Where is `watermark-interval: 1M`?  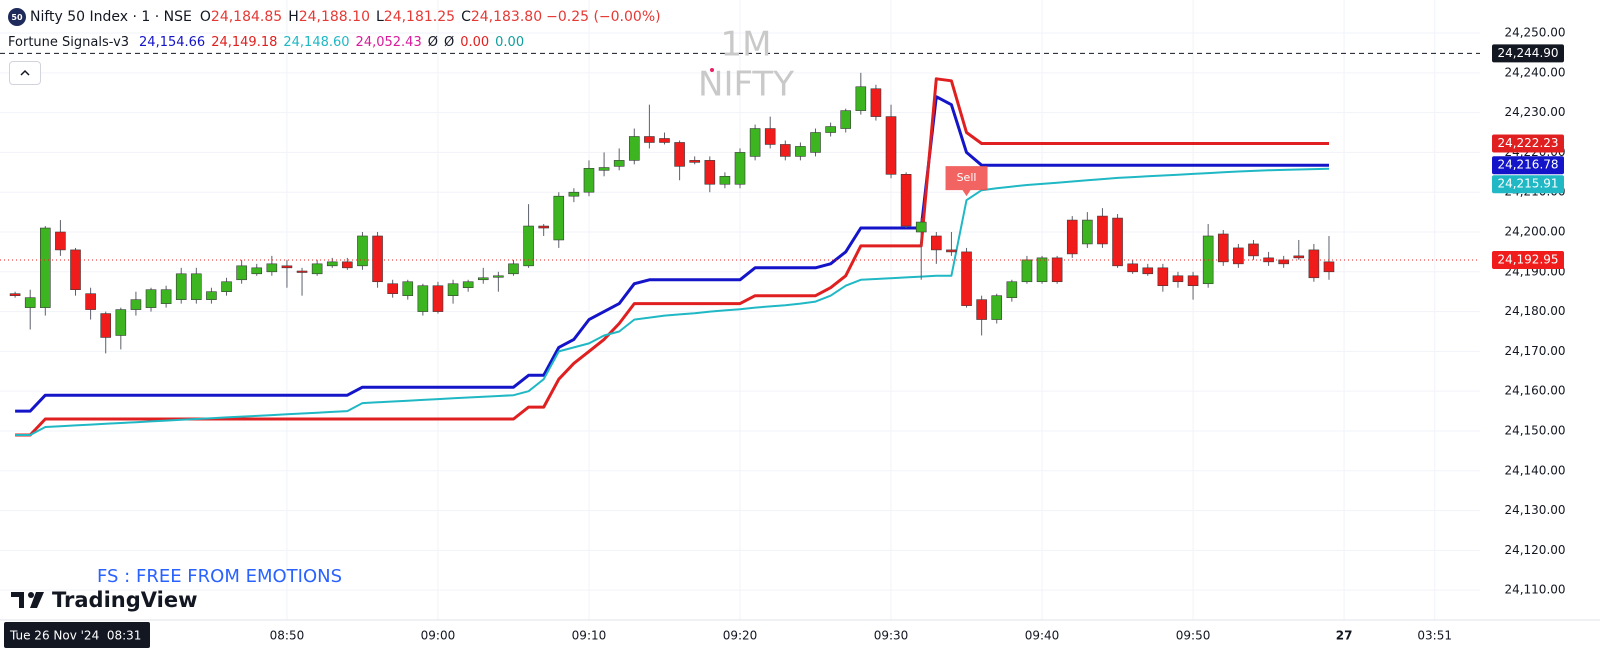 watermark-interval: 1M is located at coordinates (746, 45).